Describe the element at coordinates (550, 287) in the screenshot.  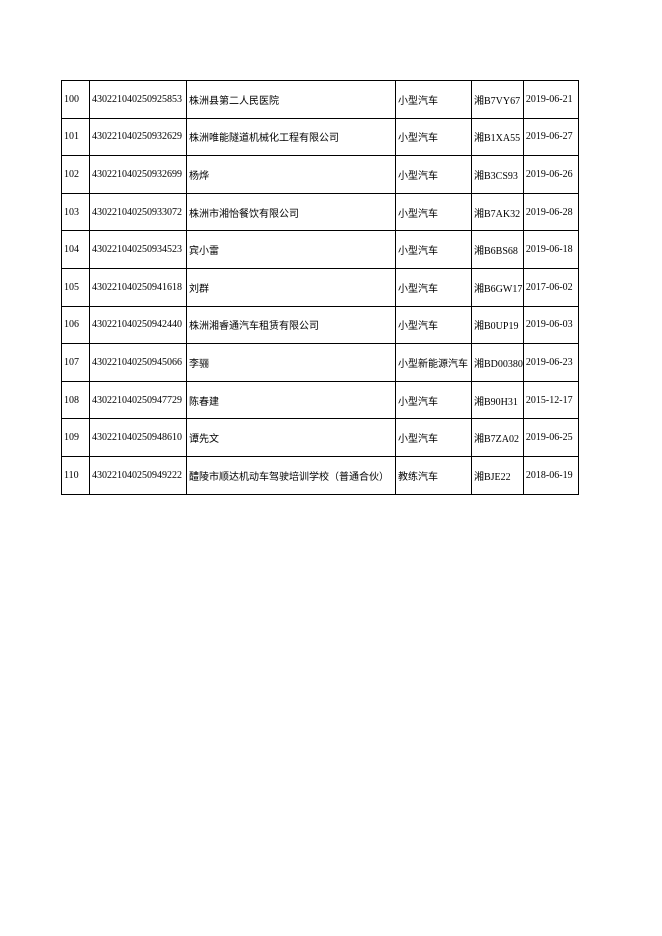
I see `date: 2017-06-02` at that location.